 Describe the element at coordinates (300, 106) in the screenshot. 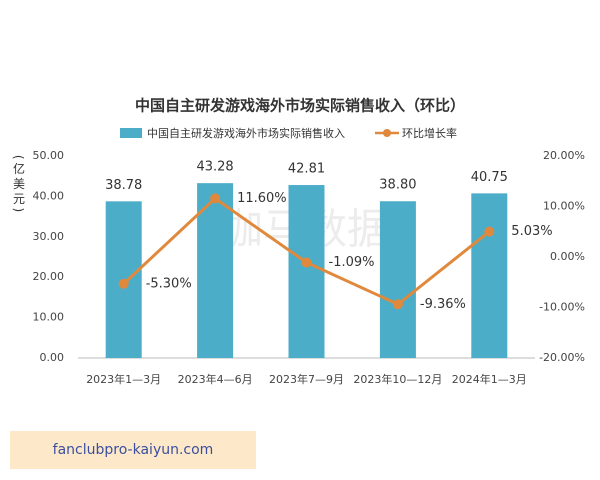

I see `chart-title: 中国自主研发游戏海外市场实际销售收入（环比）` at that location.